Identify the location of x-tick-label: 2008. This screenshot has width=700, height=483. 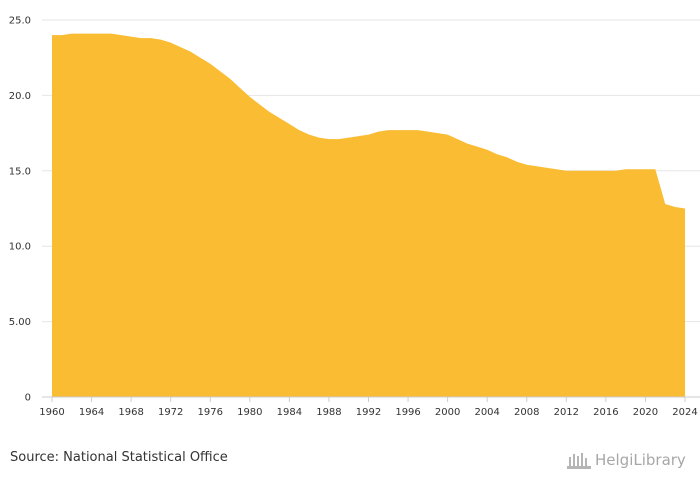
(526, 412).